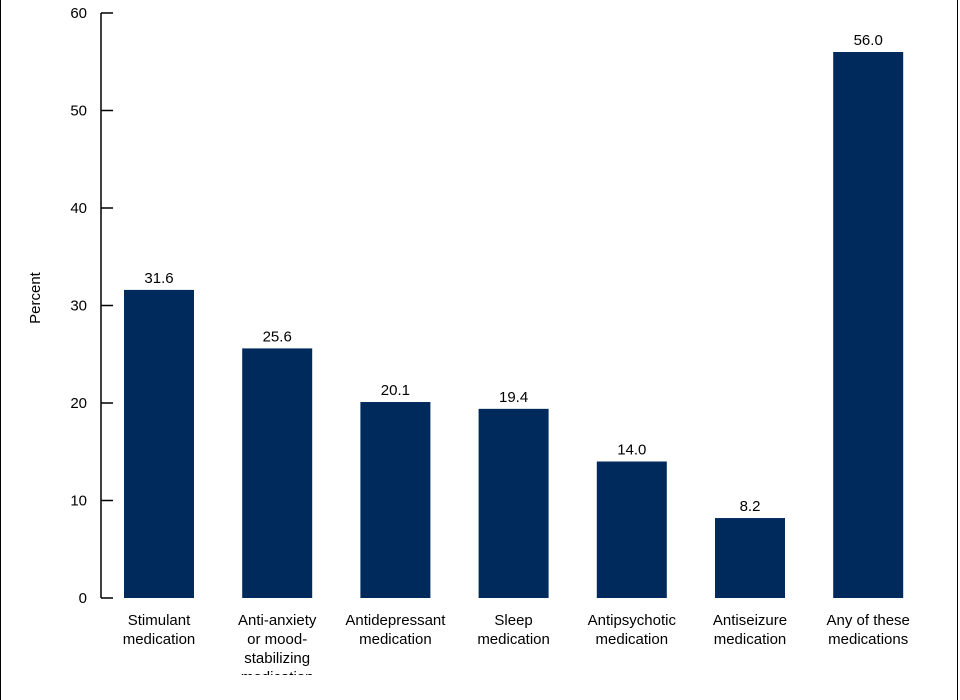 The image size is (960, 700). What do you see at coordinates (78, 13) in the screenshot?
I see `y-tick-label: 60` at bounding box center [78, 13].